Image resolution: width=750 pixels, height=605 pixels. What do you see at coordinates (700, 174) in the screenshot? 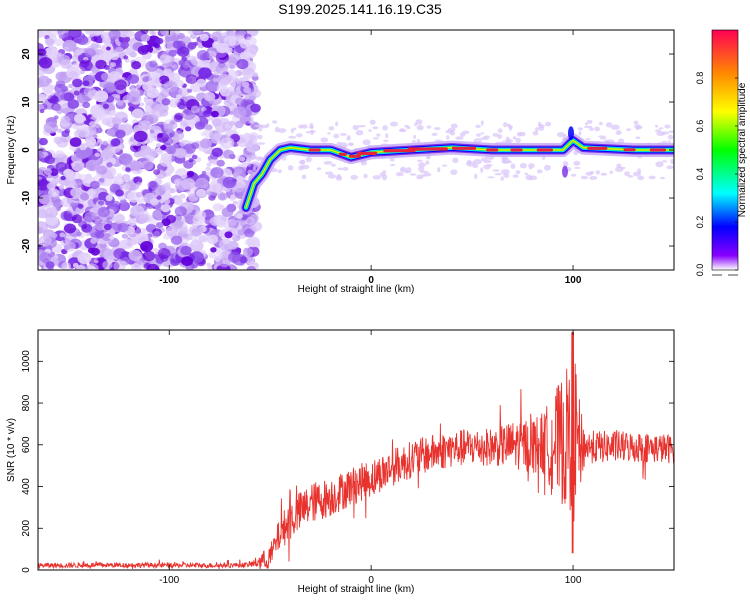
I see `colorbar-tick-label: 0.4` at bounding box center [700, 174].